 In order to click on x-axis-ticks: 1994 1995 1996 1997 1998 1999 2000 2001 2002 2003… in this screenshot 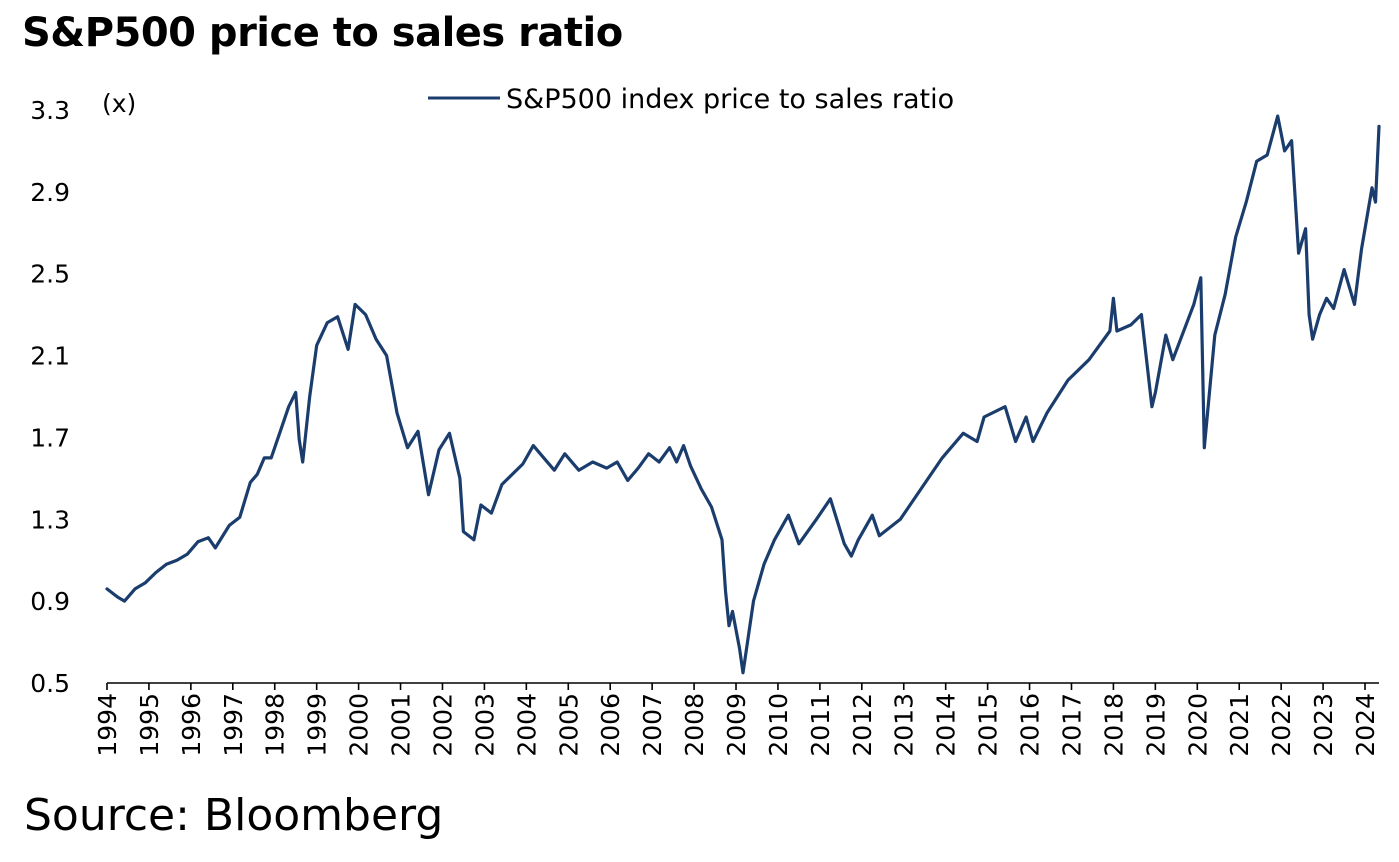, I will do `click(736, 720)`.